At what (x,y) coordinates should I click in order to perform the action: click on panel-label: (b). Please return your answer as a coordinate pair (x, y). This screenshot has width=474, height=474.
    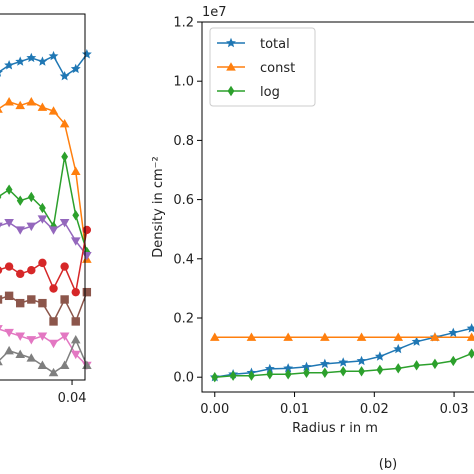
    Looking at the image, I should click on (388, 464).